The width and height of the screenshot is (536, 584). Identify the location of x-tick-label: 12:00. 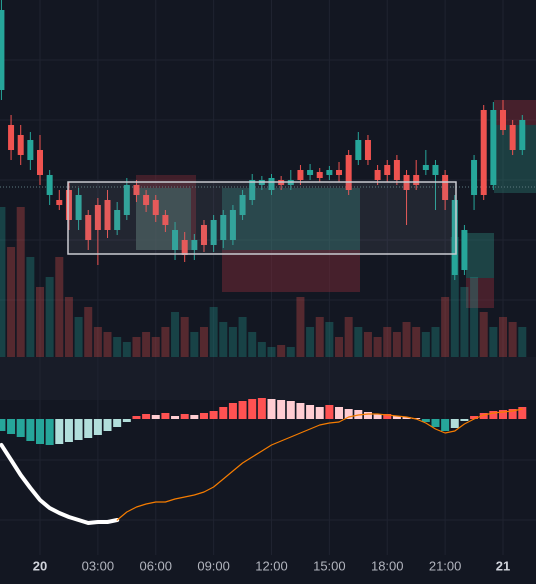
(271, 565).